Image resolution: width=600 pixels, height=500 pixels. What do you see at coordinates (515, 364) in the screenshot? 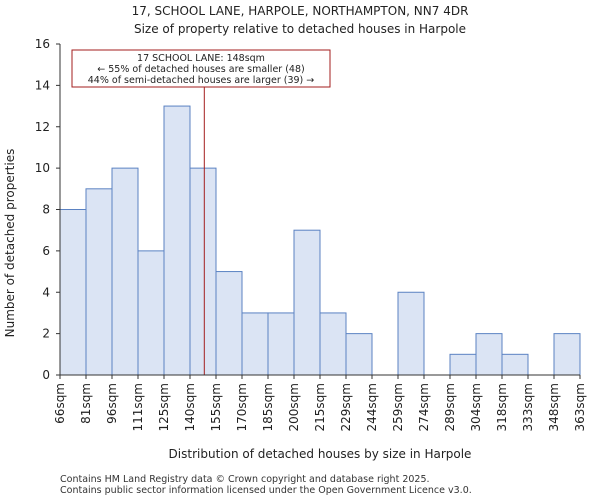
I see `bar-318sqm` at bounding box center [515, 364].